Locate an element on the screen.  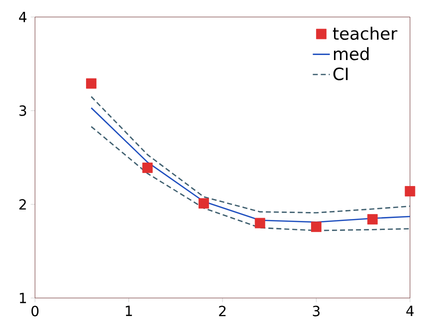
y-tick-label: 1 is located at coordinates (23, 298).